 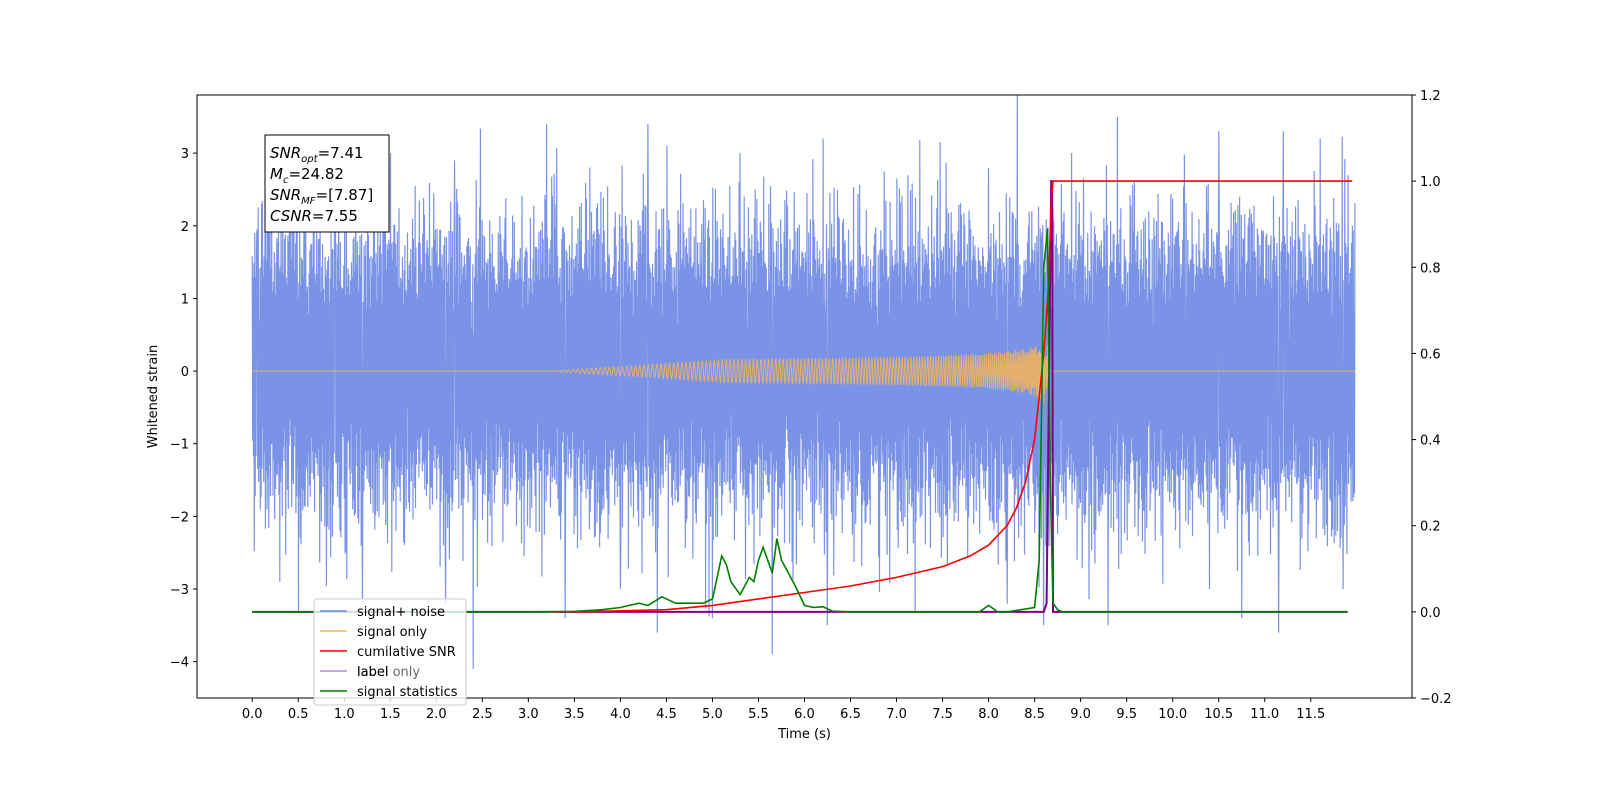 What do you see at coordinates (179, 517) in the screenshot?
I see `y-left-tick-label: −2` at bounding box center [179, 517].